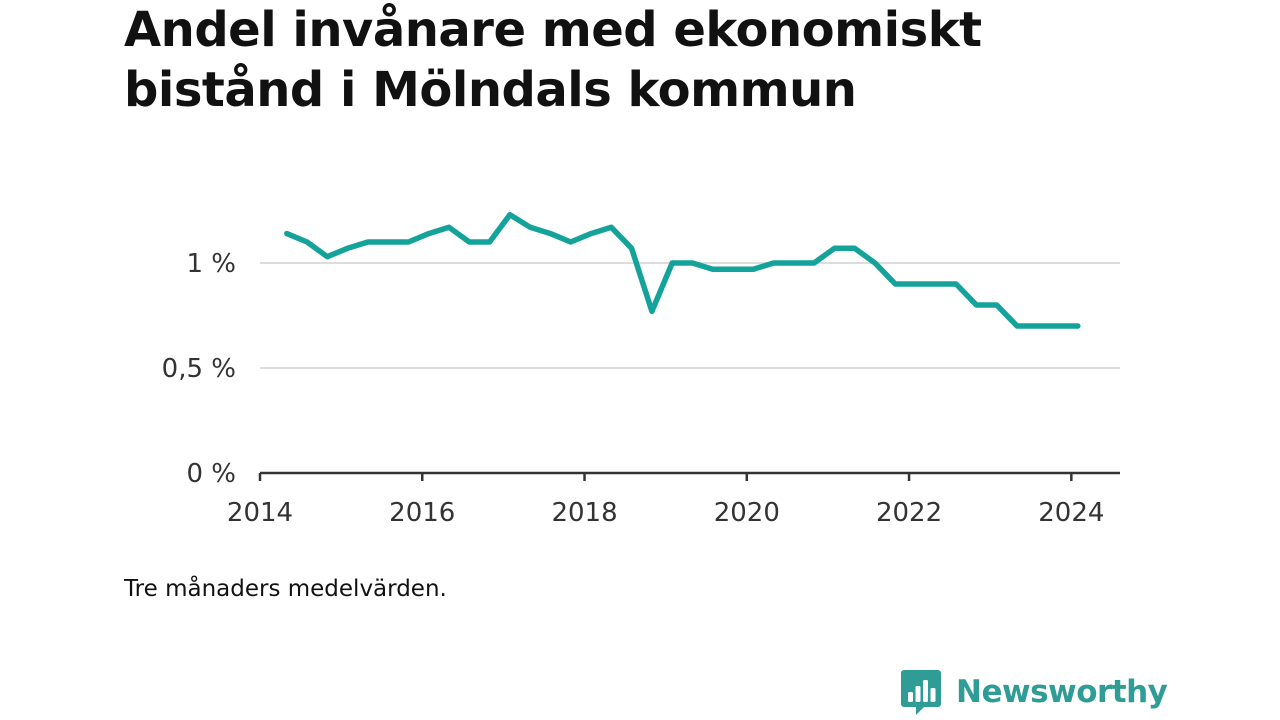  Describe the element at coordinates (285, 589) in the screenshot. I see `chart-note: Tre månaders medelvärden.` at that location.